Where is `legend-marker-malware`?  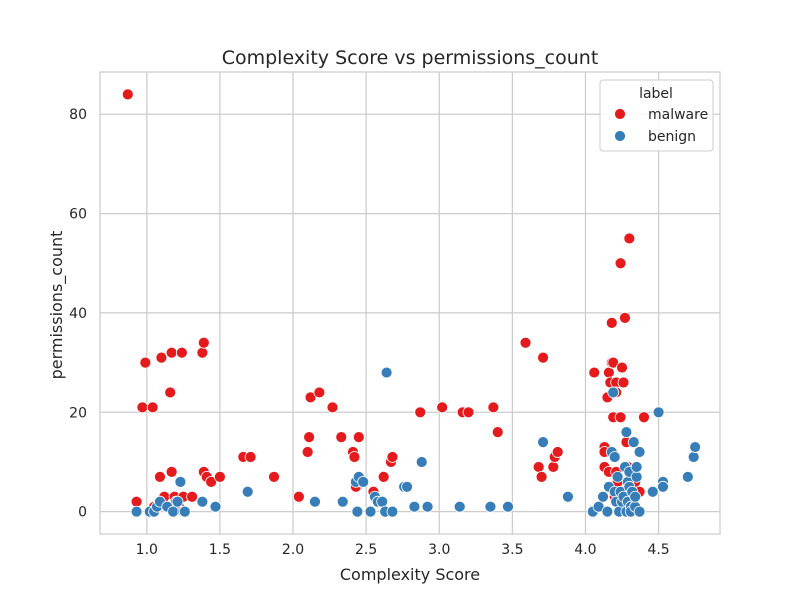
legend-marker-malware is located at coordinates (620, 114).